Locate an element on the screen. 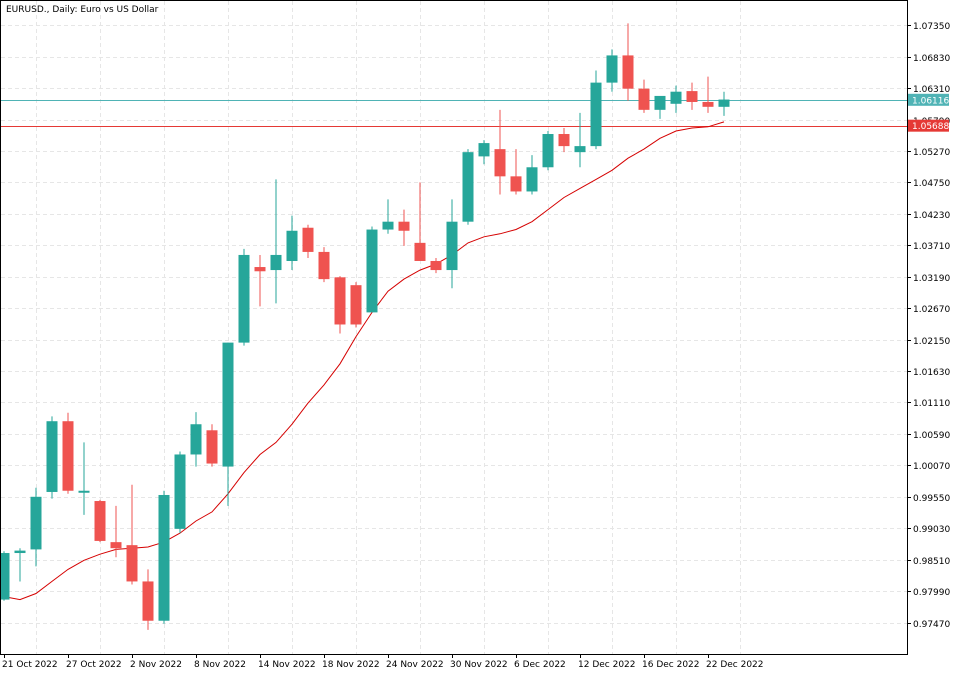 This screenshot has height=675, width=960. bid-price-tag: 1.06116 is located at coordinates (928, 99).